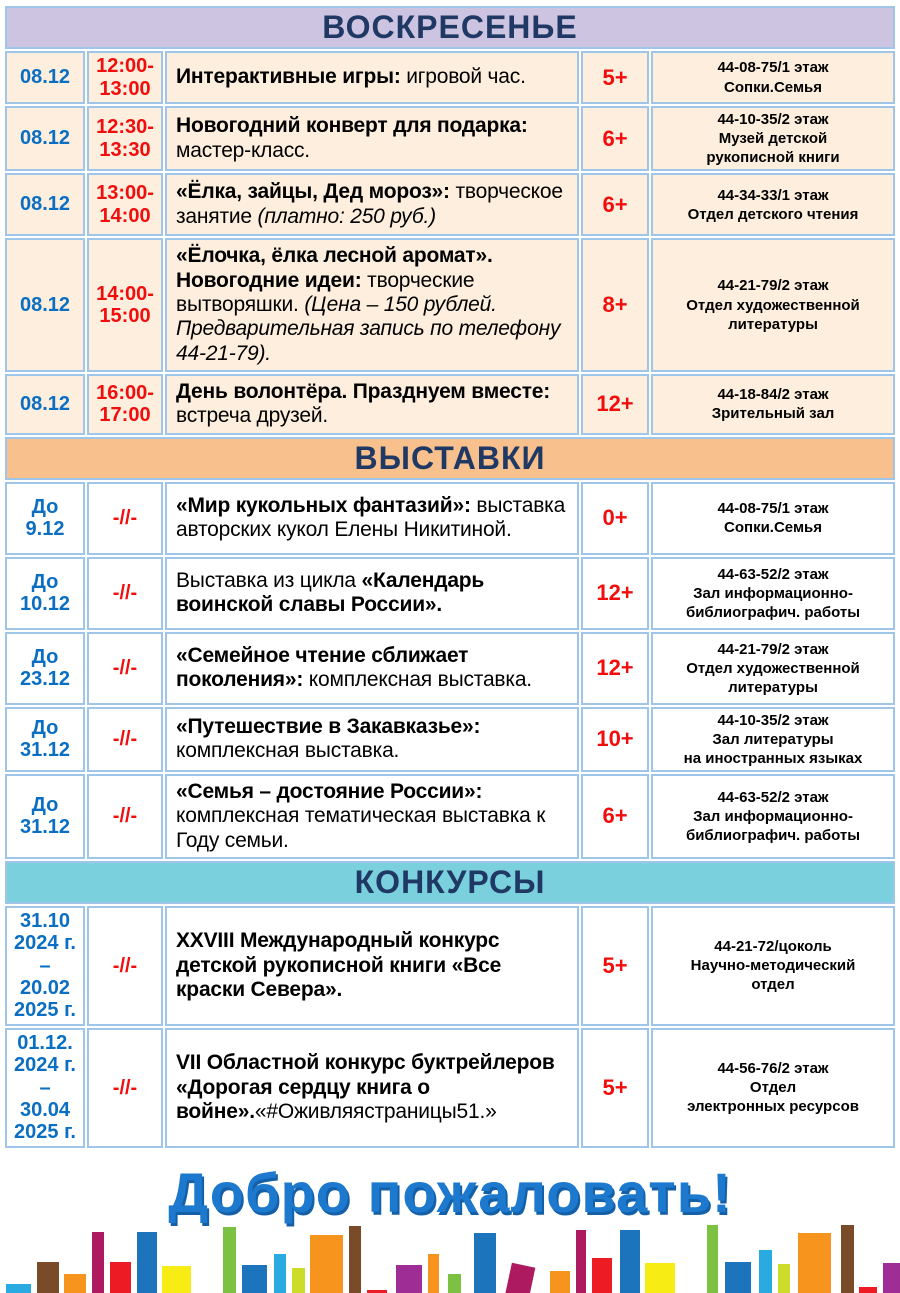 The width and height of the screenshot is (900, 1293). Describe the element at coordinates (773, 1107) in the screenshot. I see `text-line: электронных ресурсов` at that location.